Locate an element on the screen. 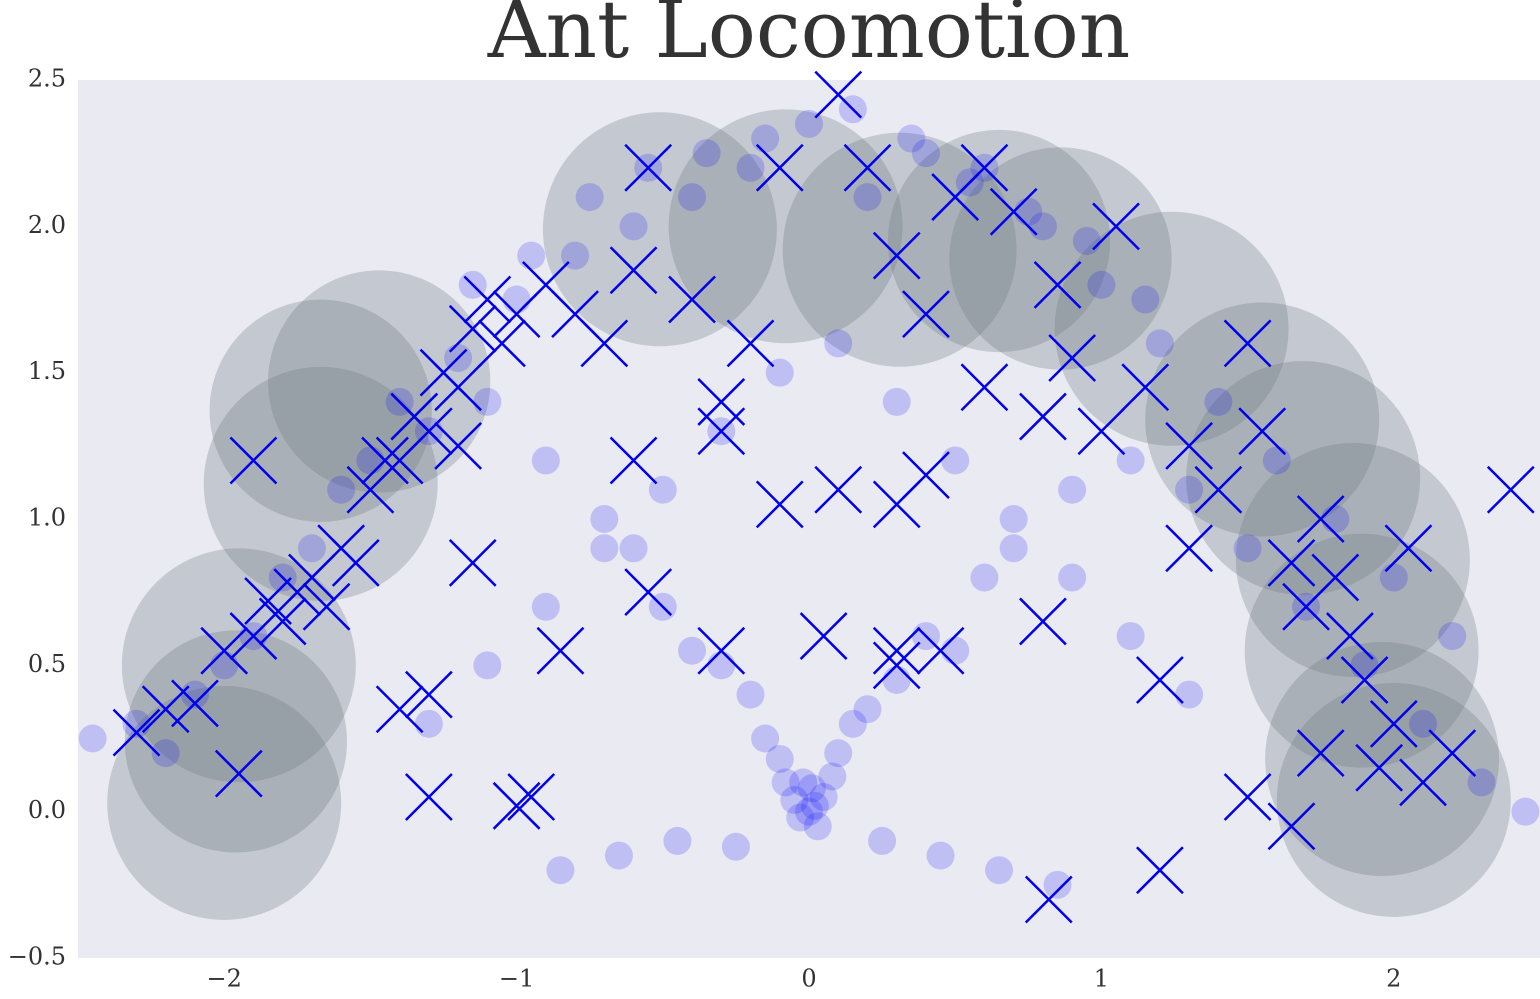 The image size is (1540, 999). y-tick-label: 0.0 is located at coordinates (47, 810).